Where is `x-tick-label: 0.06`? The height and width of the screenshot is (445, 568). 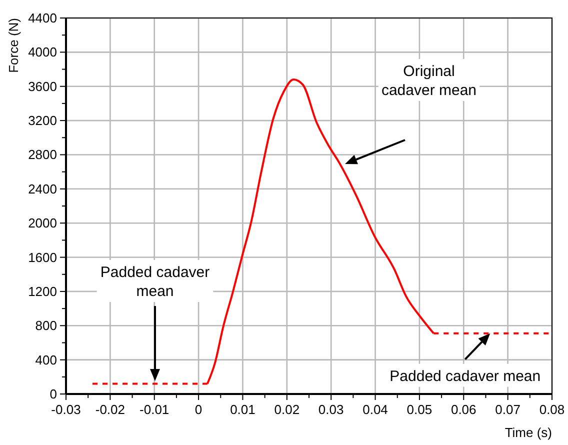 x-tick-label: 0.06 is located at coordinates (463, 409).